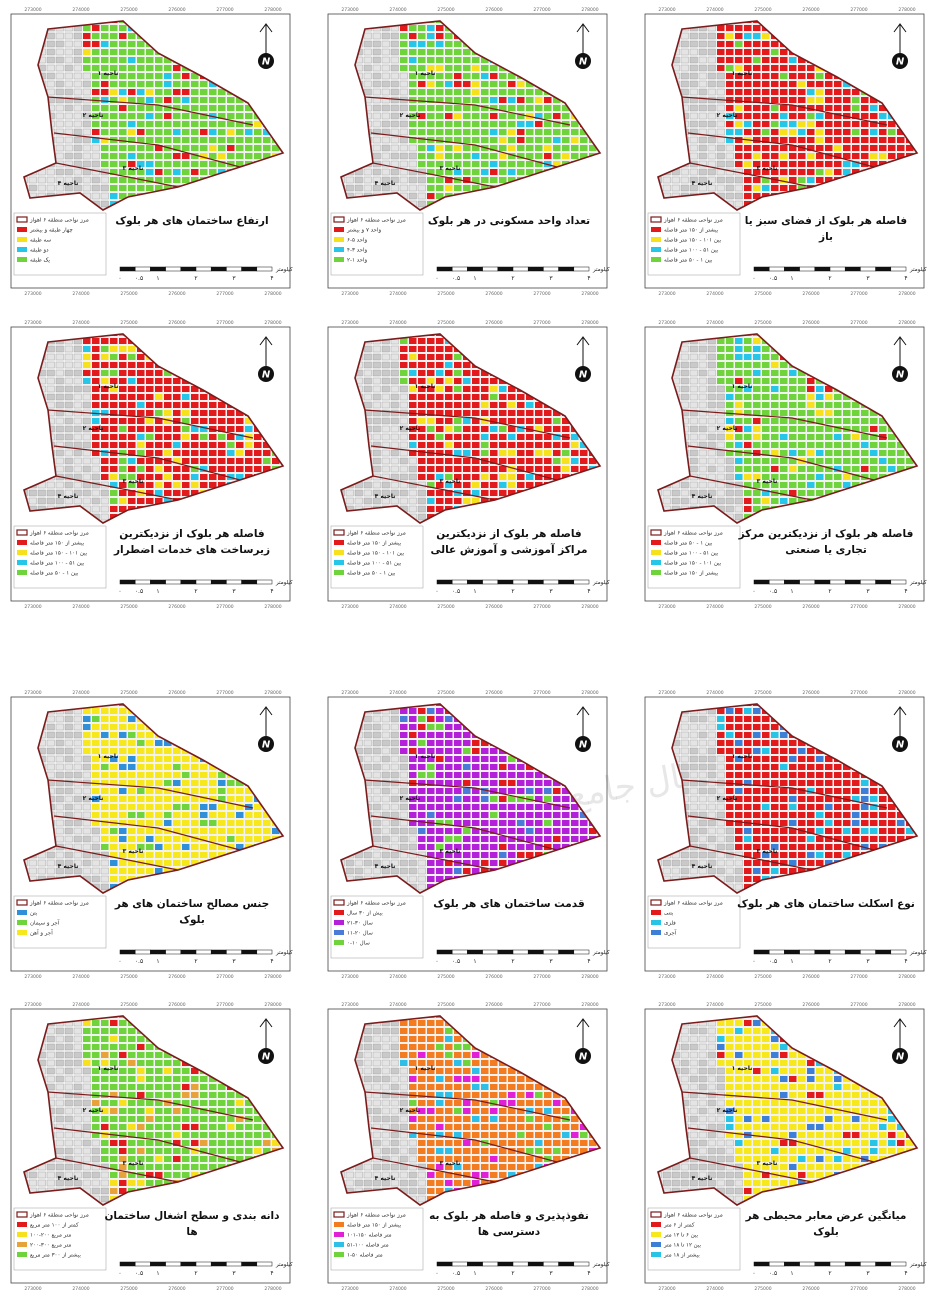  I want to click on district-label: ناحیه ۴, so click(702, 496).